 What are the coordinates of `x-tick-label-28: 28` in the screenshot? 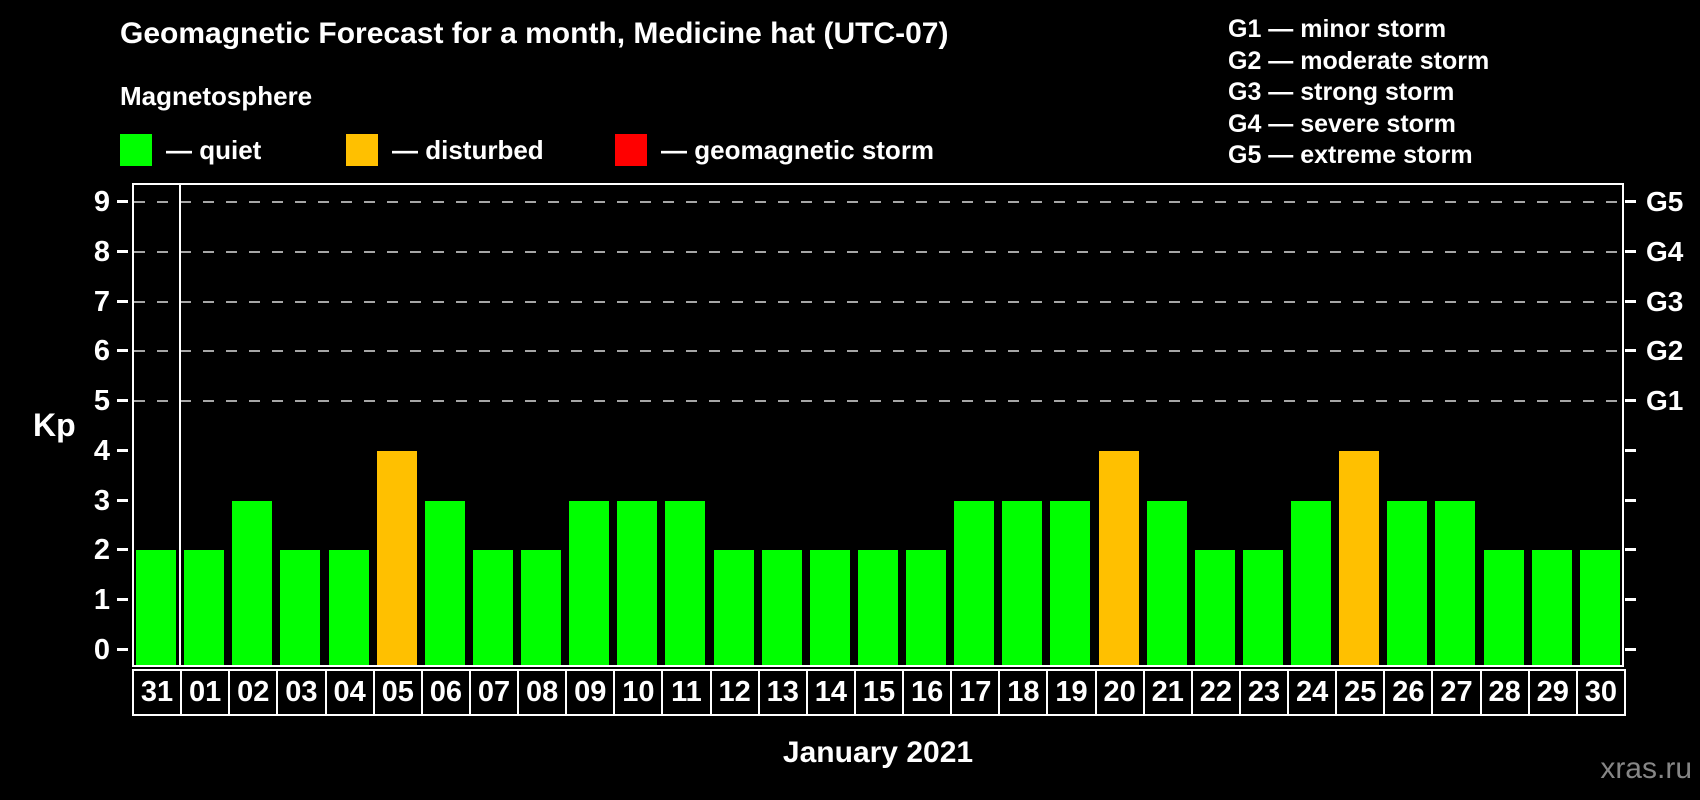 It's located at (1504, 692).